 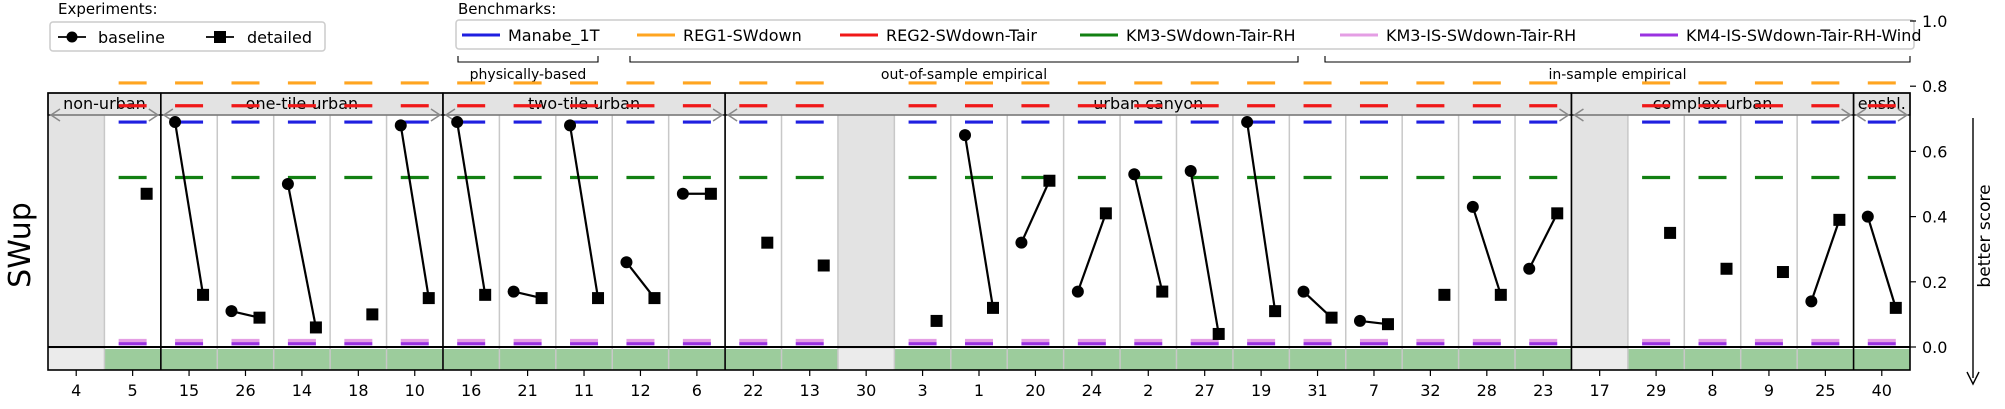 I want to click on legend-label: Manabe_1T, so click(x=554, y=36).